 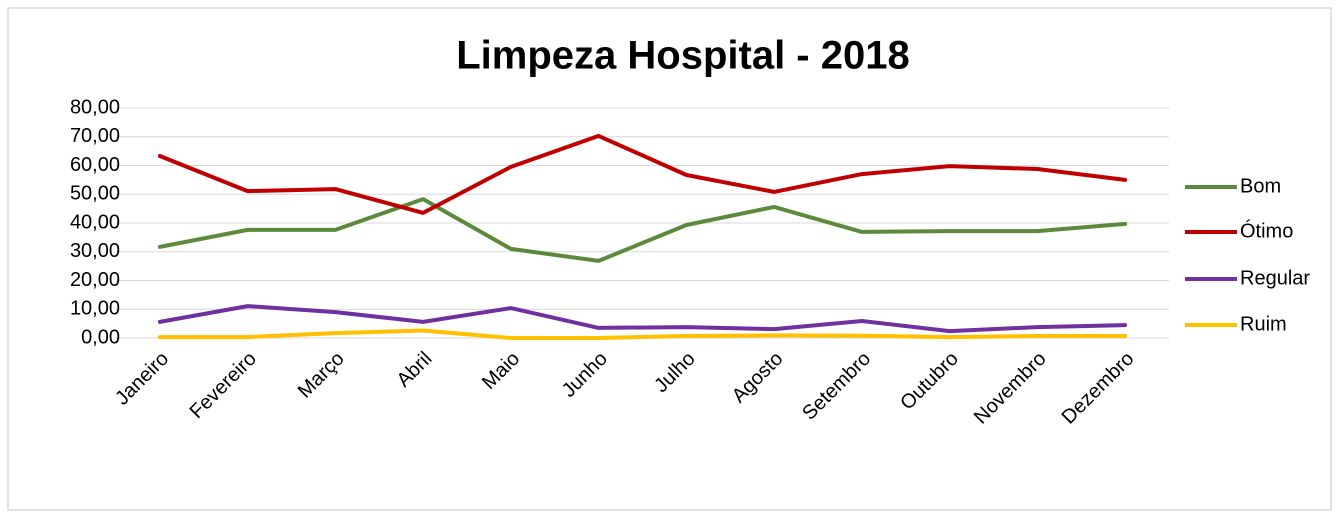 I want to click on y-tick-label: 50,00, so click(x=95, y=194).